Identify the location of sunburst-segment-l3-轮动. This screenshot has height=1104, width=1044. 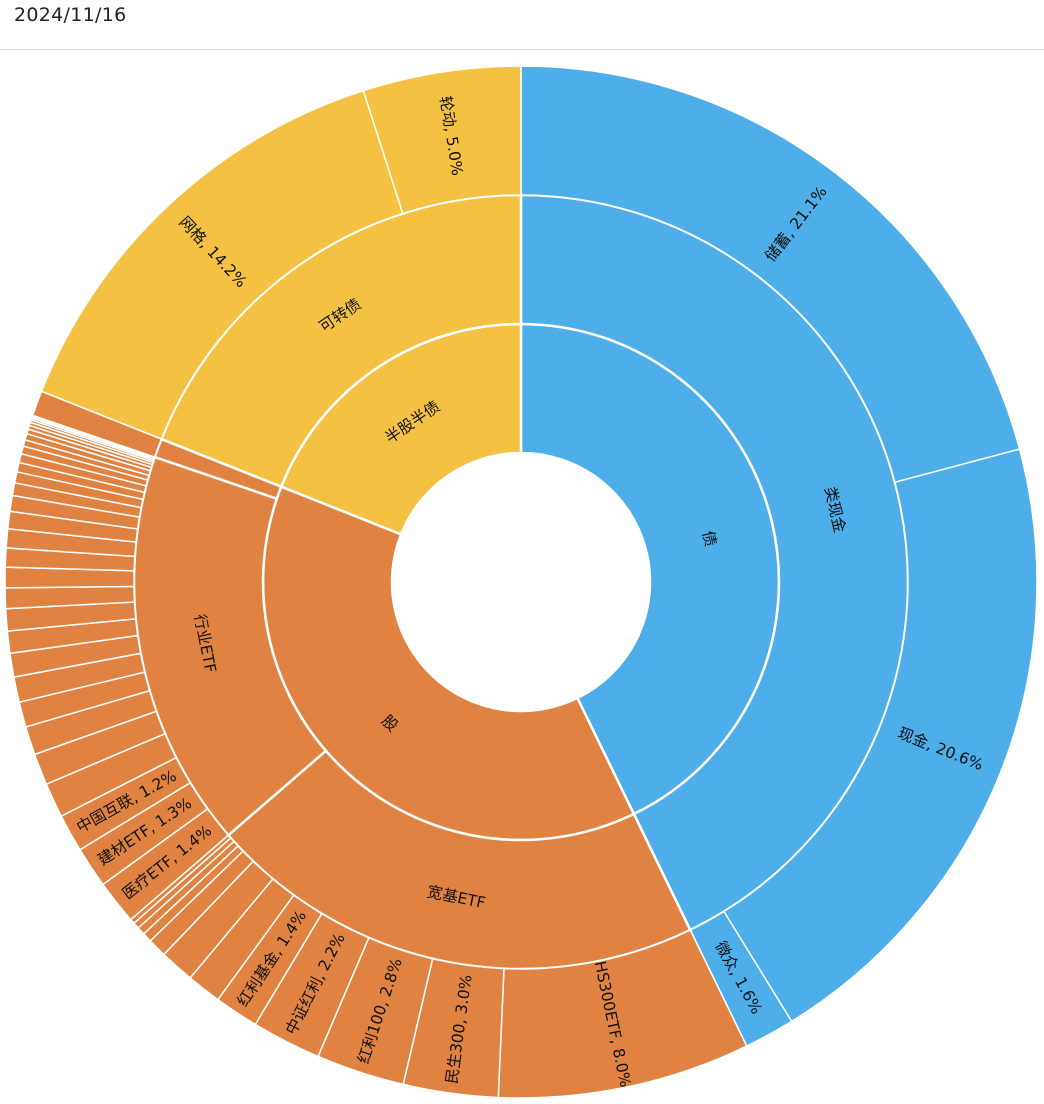
(442, 140).